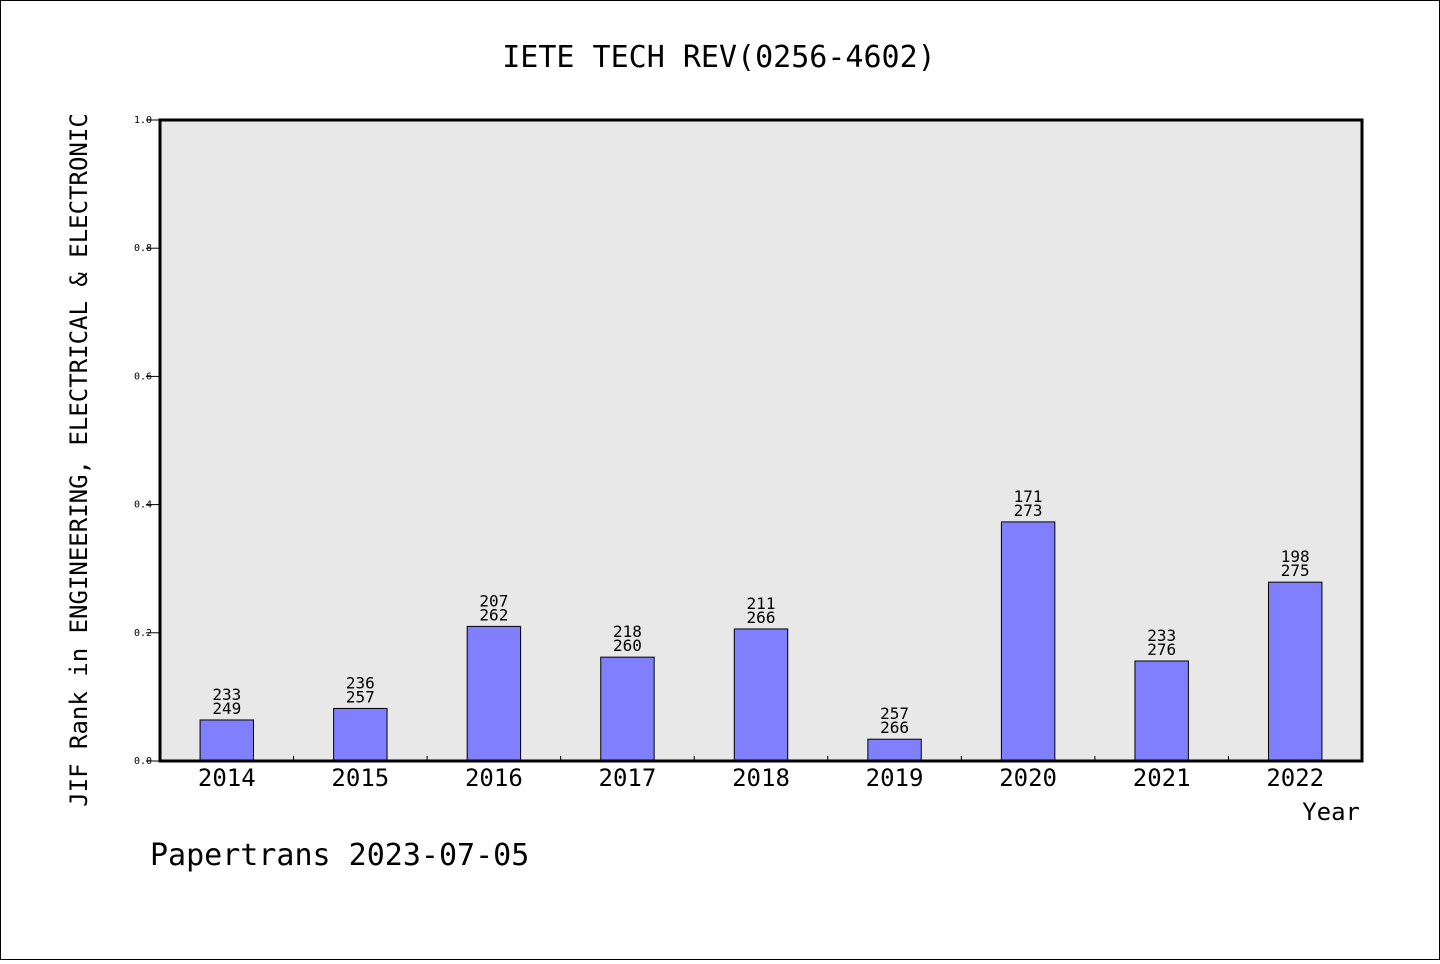  I want to click on y-tick-label: 0.0, so click(143, 761).